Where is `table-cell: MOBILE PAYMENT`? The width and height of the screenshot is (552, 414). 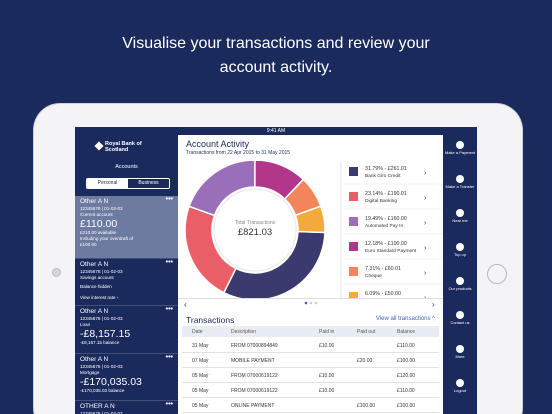 table-cell: MOBILE PAYMENT is located at coordinates (253, 361).